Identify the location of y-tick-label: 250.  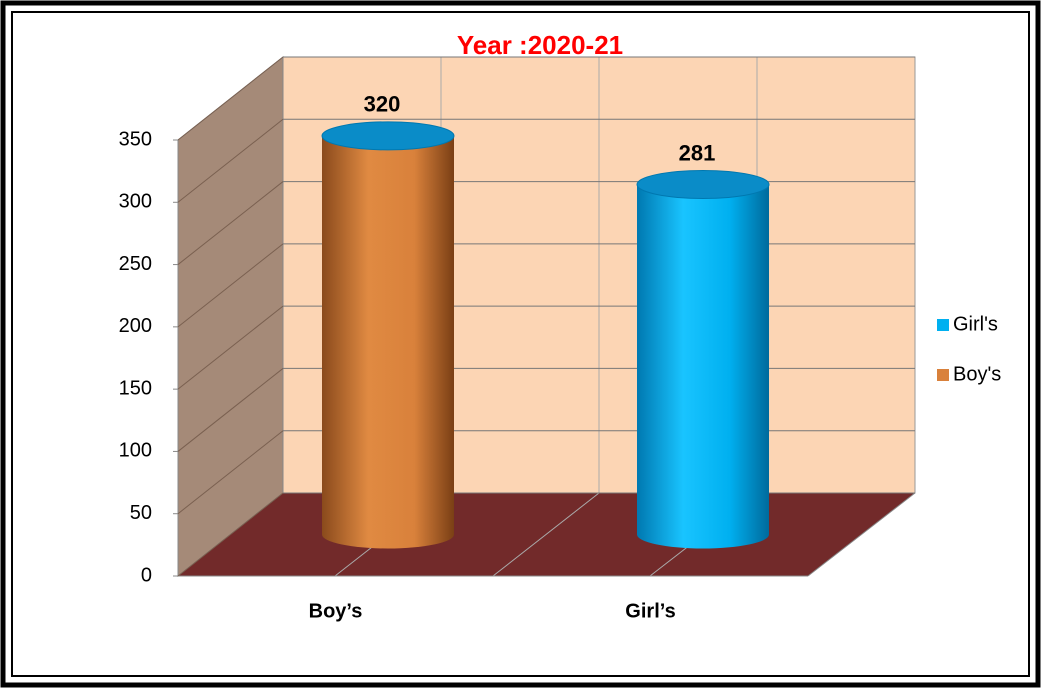
(135, 264).